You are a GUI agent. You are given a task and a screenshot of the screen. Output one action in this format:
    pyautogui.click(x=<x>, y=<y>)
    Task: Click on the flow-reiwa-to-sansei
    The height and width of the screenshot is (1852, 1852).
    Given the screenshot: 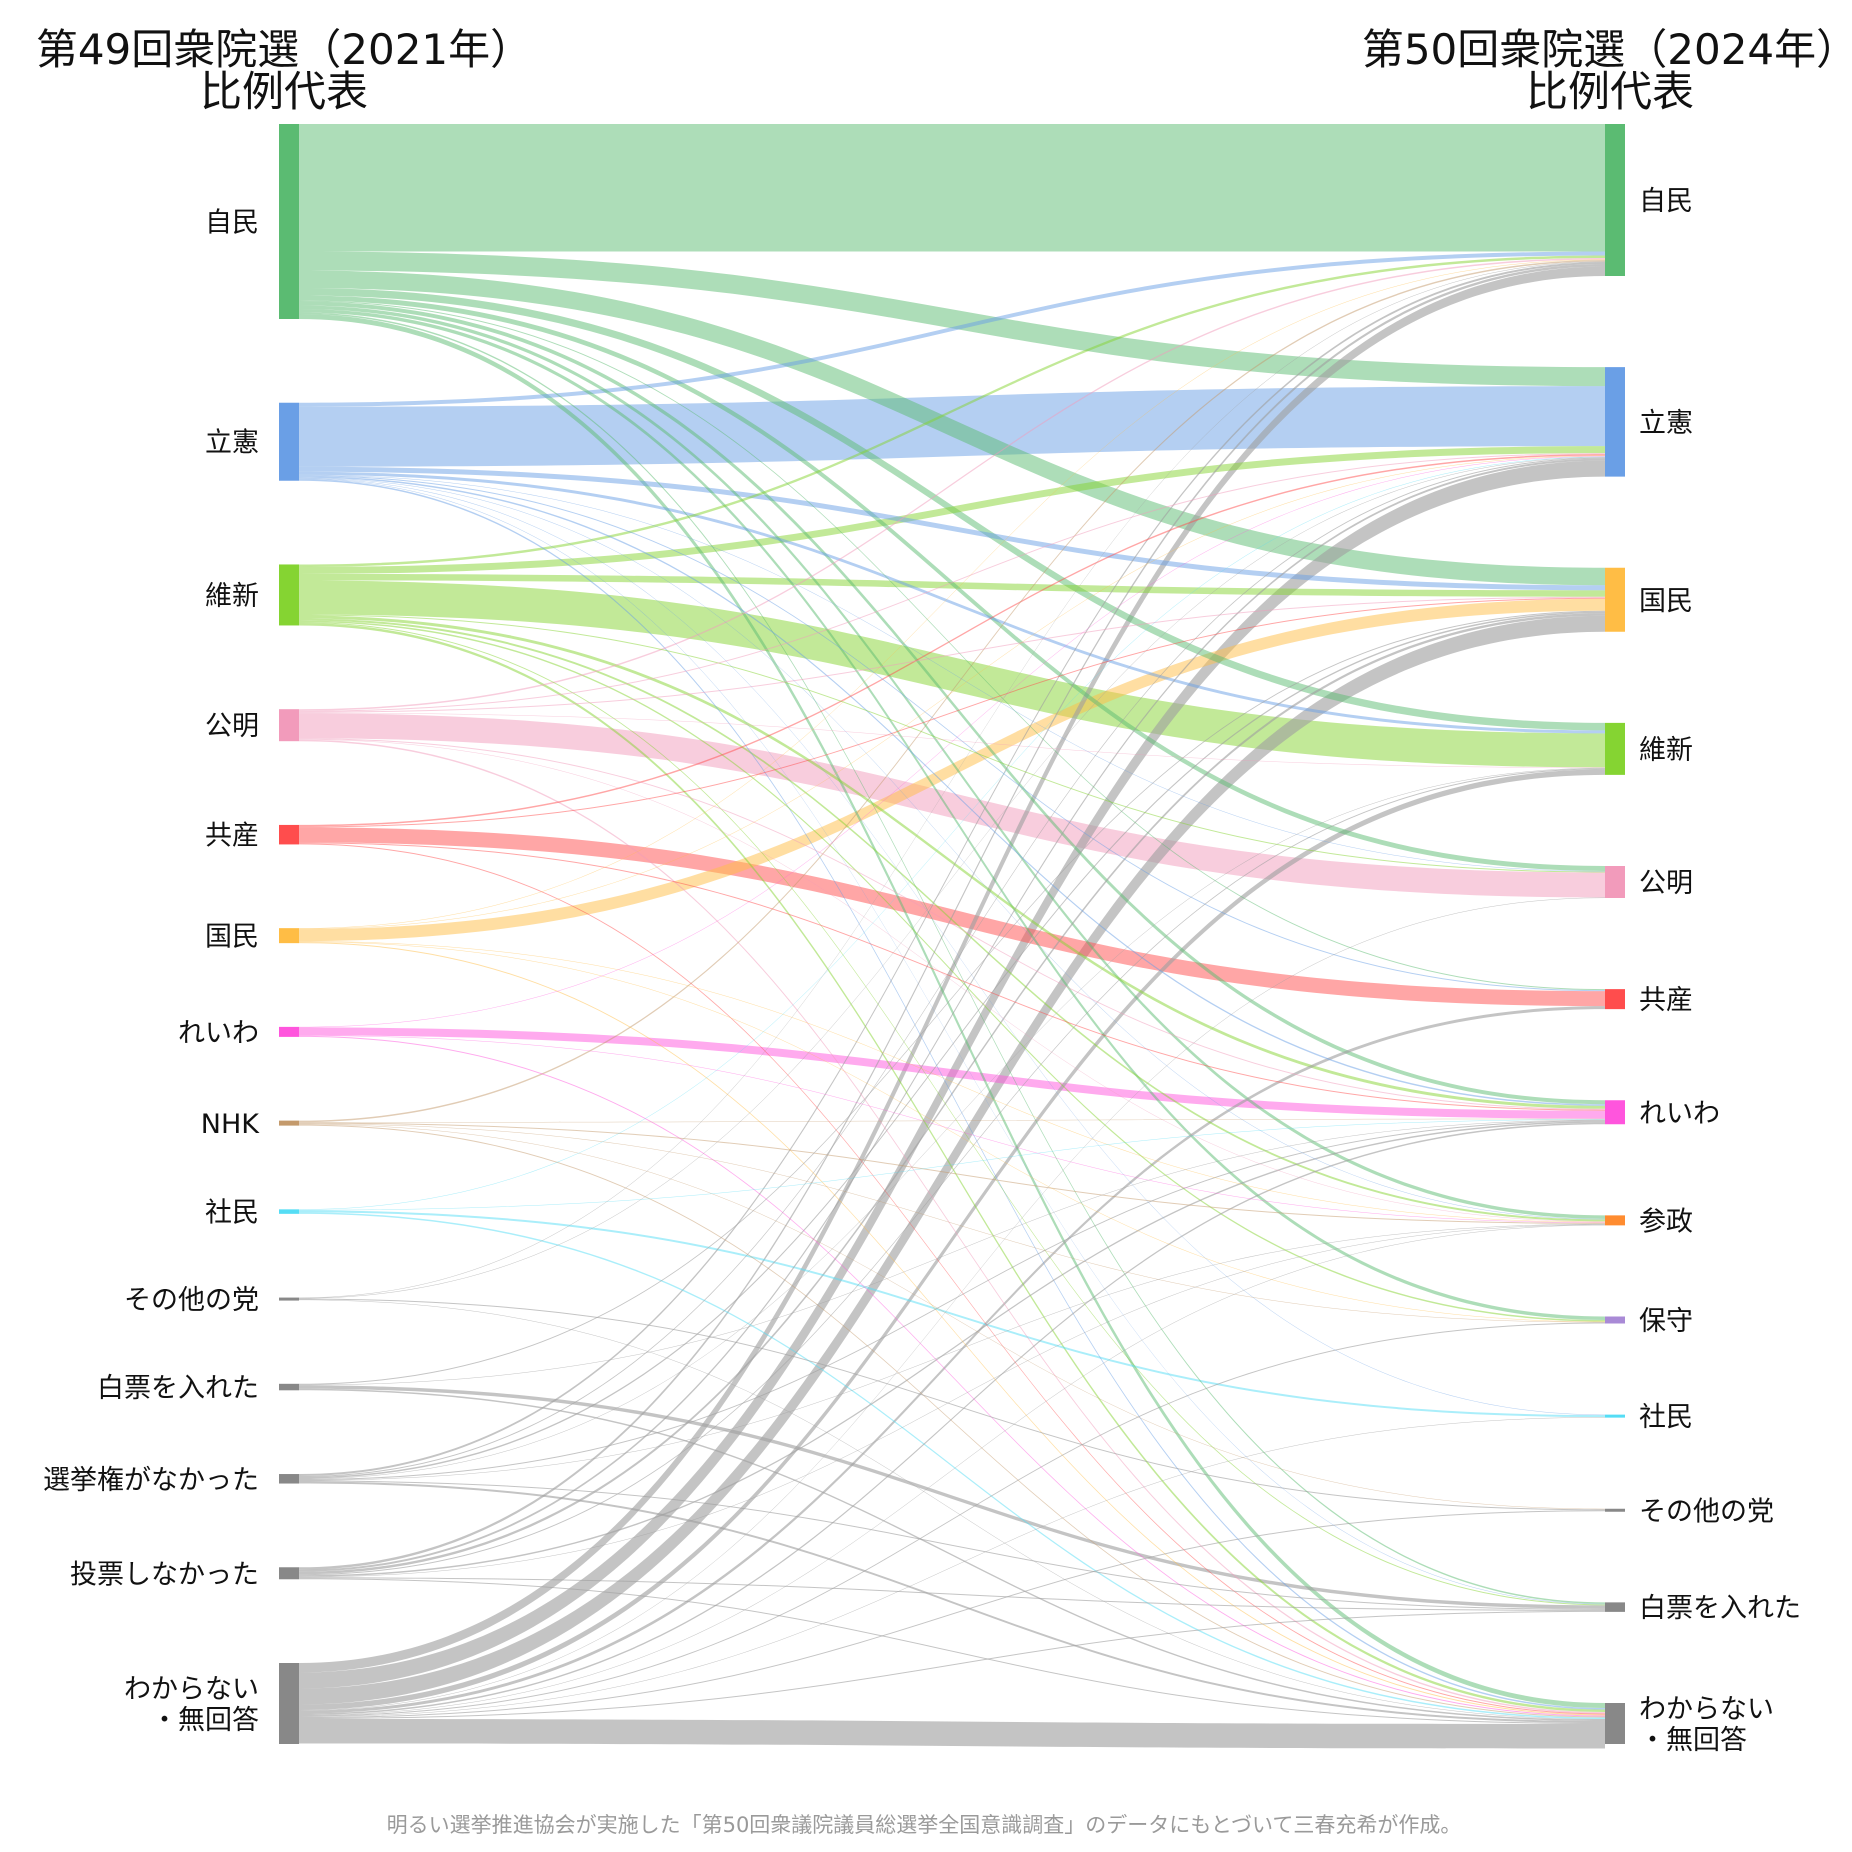 What is the action you would take?
    pyautogui.click(x=952, y=1129)
    